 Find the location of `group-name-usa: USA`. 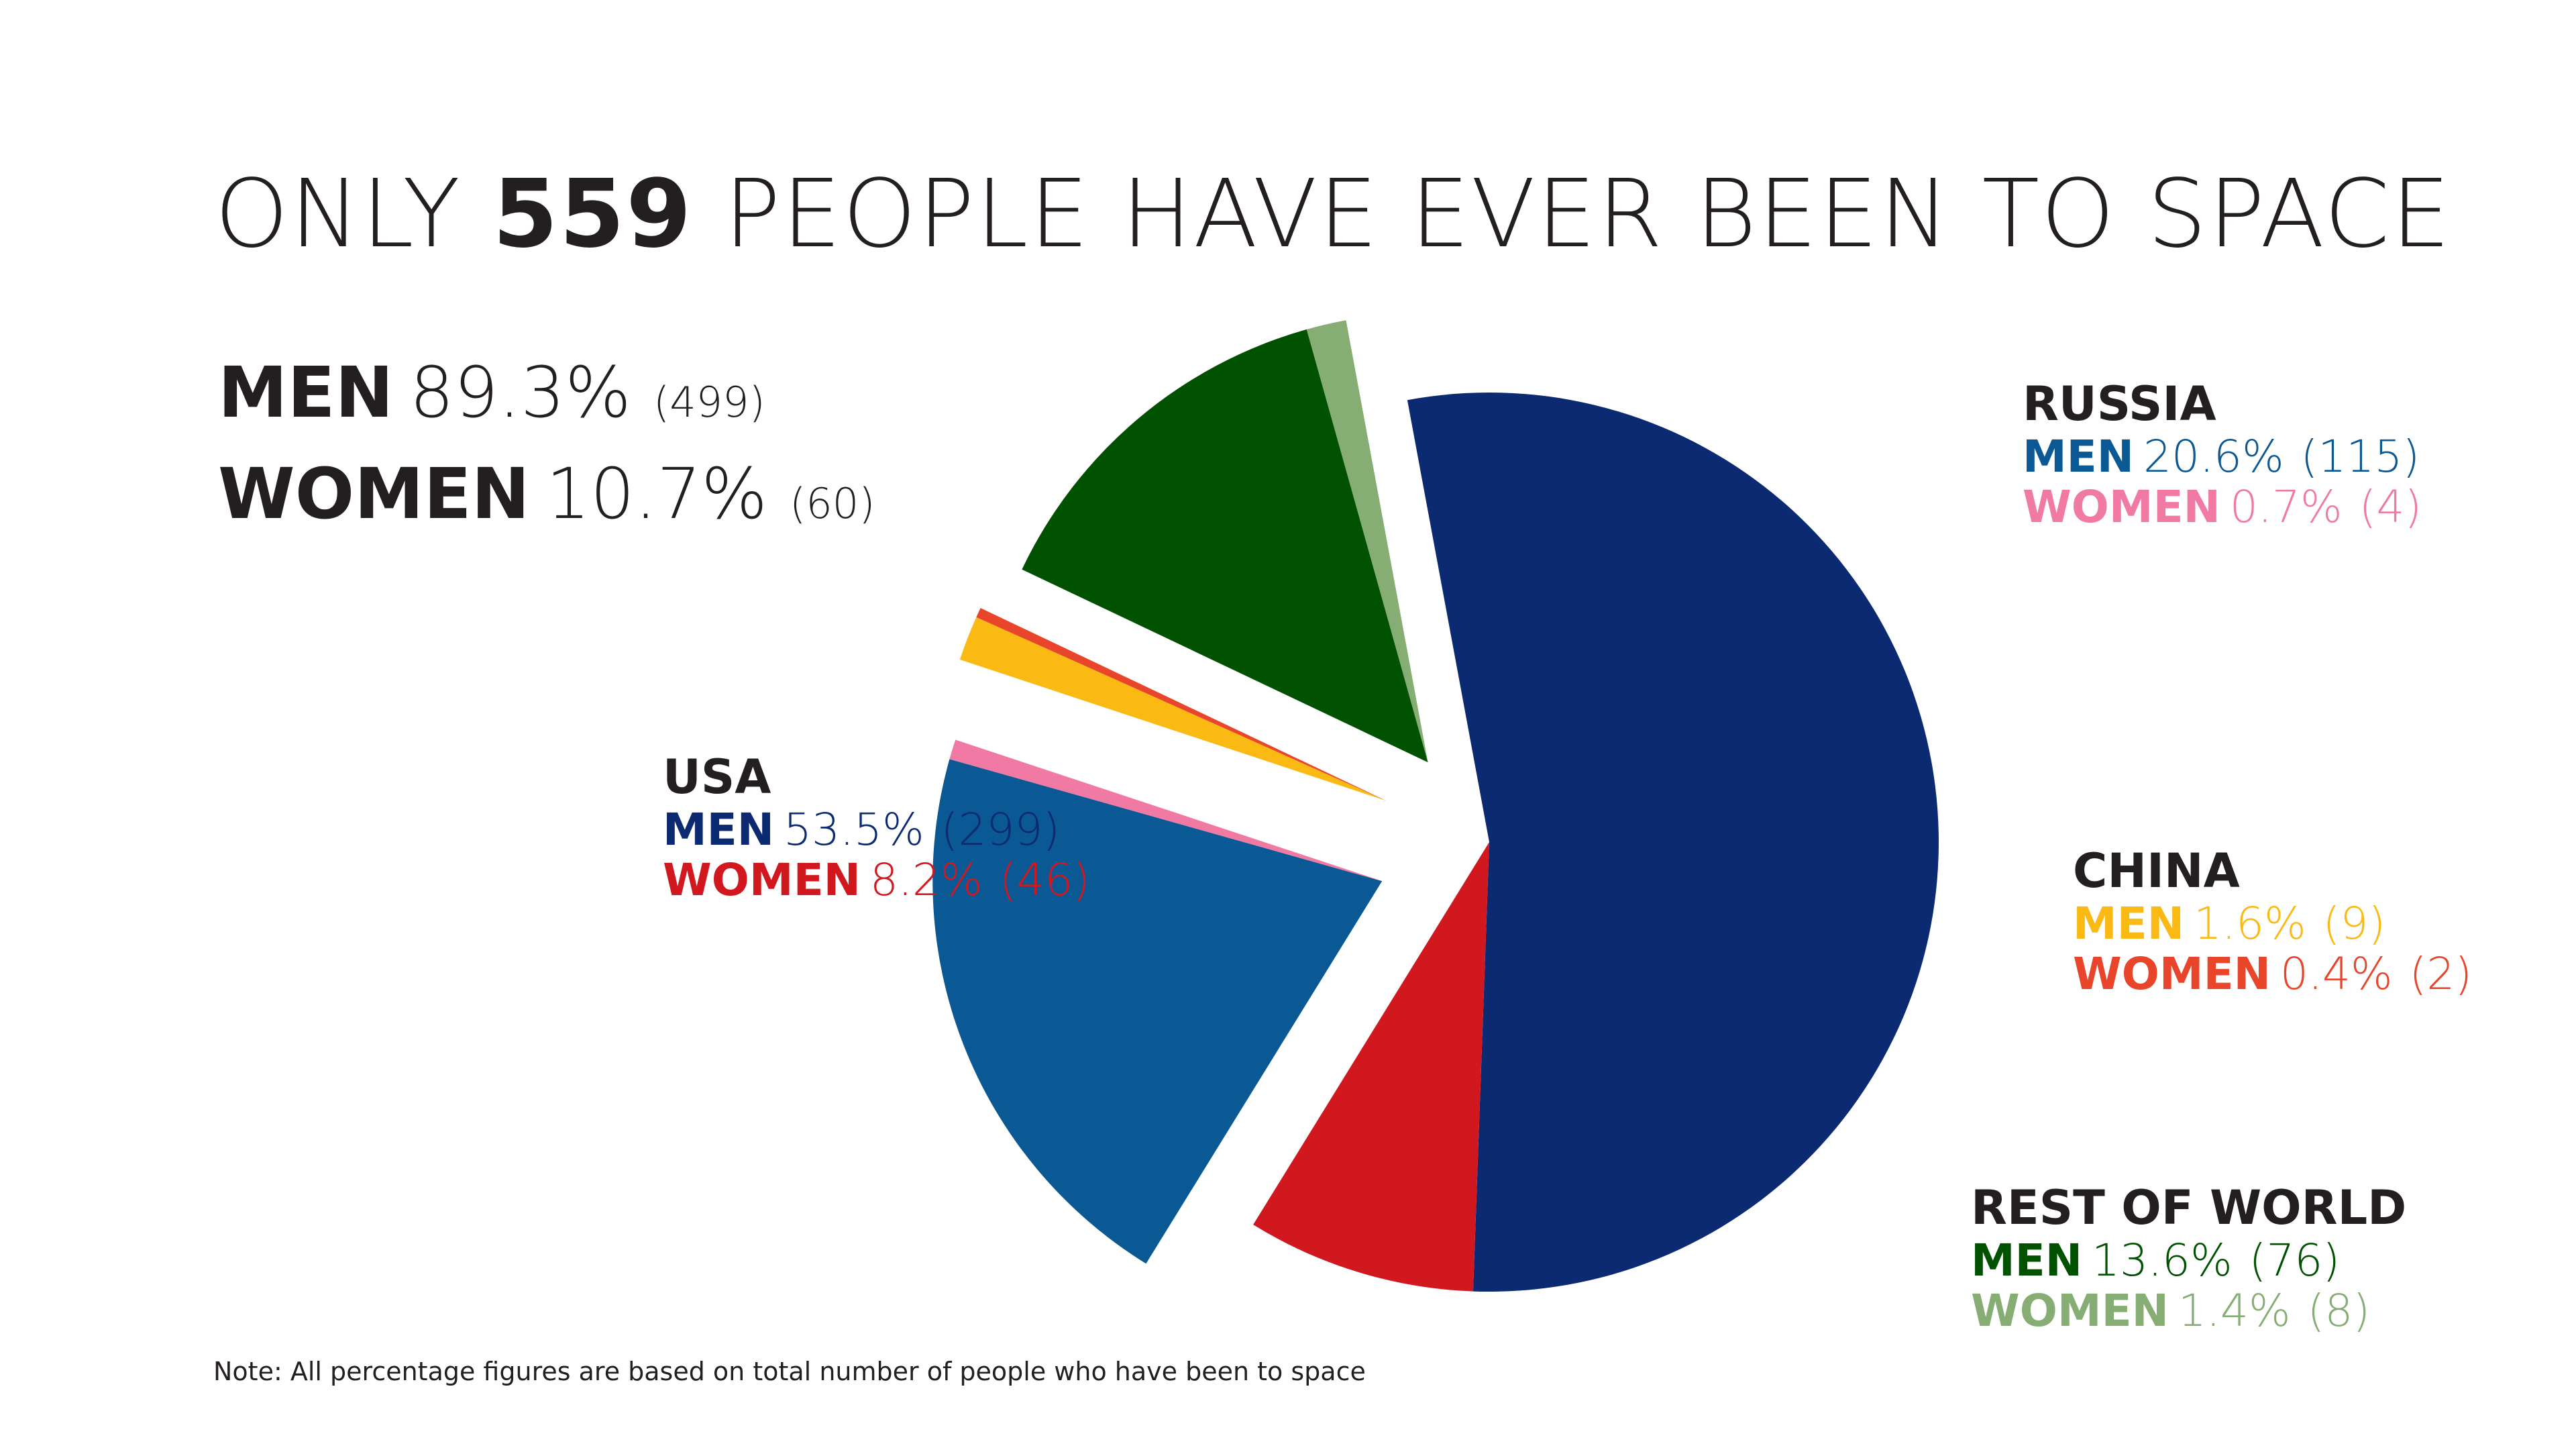

group-name-usa: USA is located at coordinates (717, 777).